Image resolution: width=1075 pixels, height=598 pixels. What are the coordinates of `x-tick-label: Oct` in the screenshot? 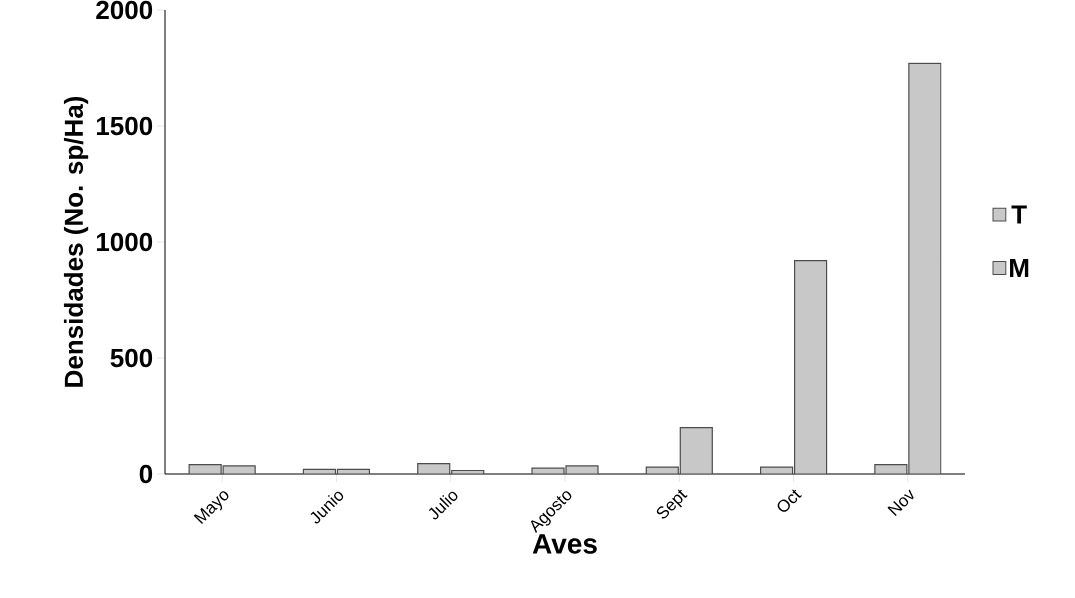 It's located at (789, 500).